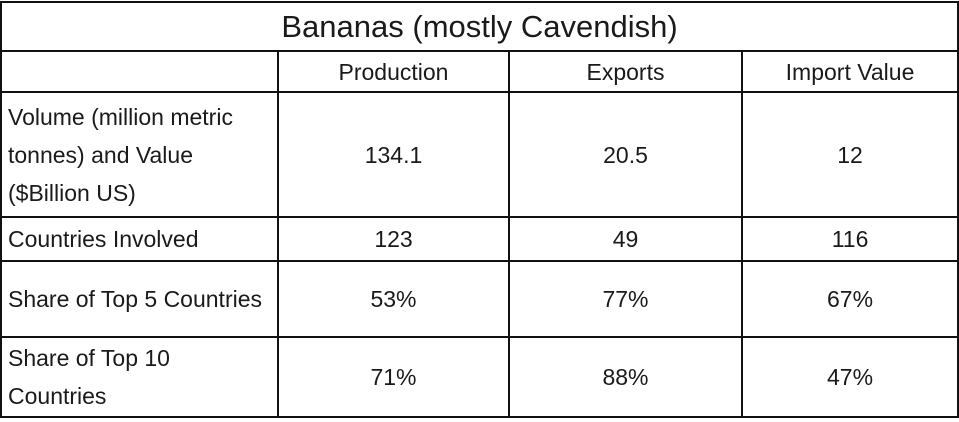 The height and width of the screenshot is (422, 959). What do you see at coordinates (139, 71) in the screenshot?
I see `header-empty` at bounding box center [139, 71].